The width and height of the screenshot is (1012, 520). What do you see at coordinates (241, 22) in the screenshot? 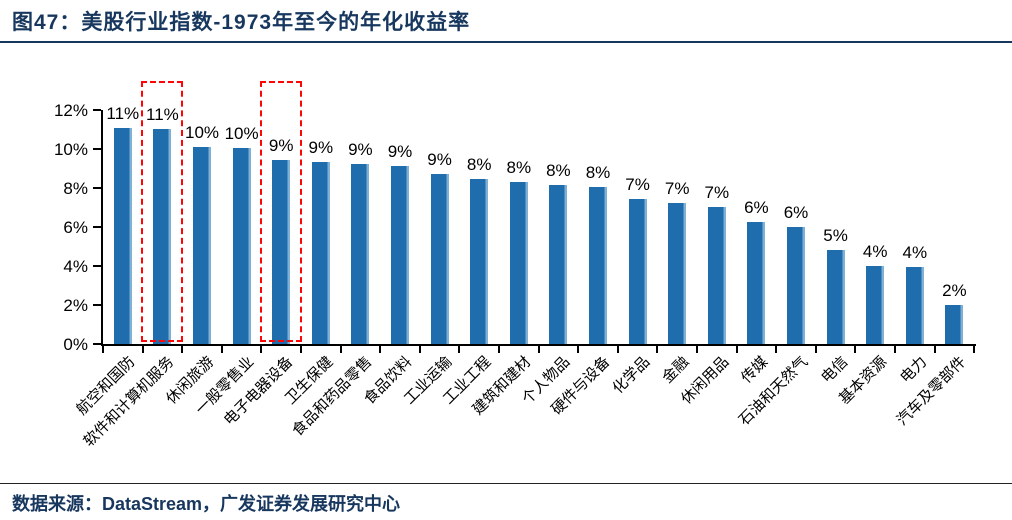
I see `page-title: 图47：美股行业指数-1973年至今的年化收益率` at bounding box center [241, 22].